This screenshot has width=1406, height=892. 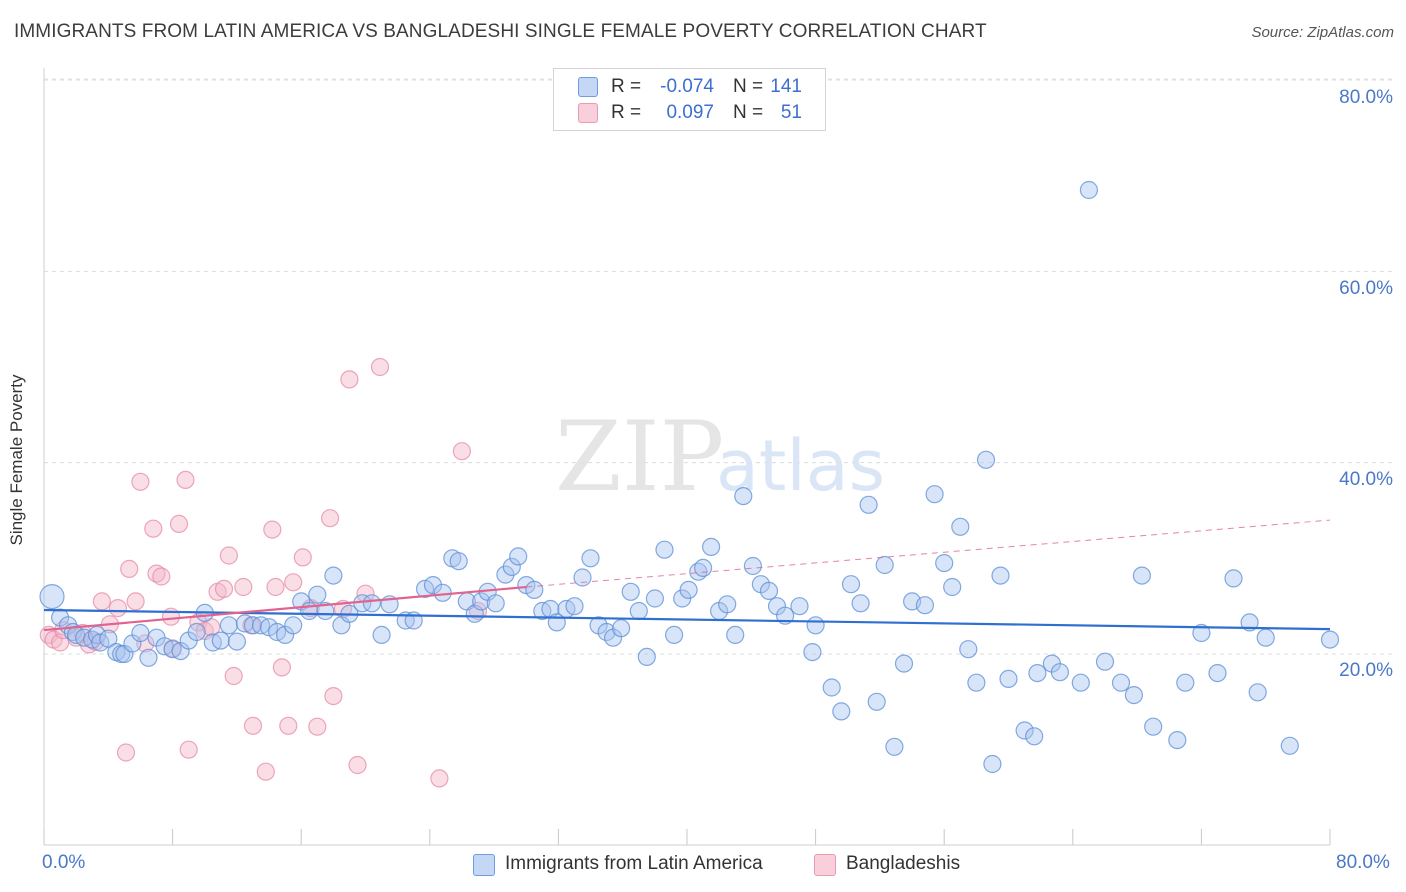 I want to click on watermark-zip: ZIP, so click(x=639, y=457).